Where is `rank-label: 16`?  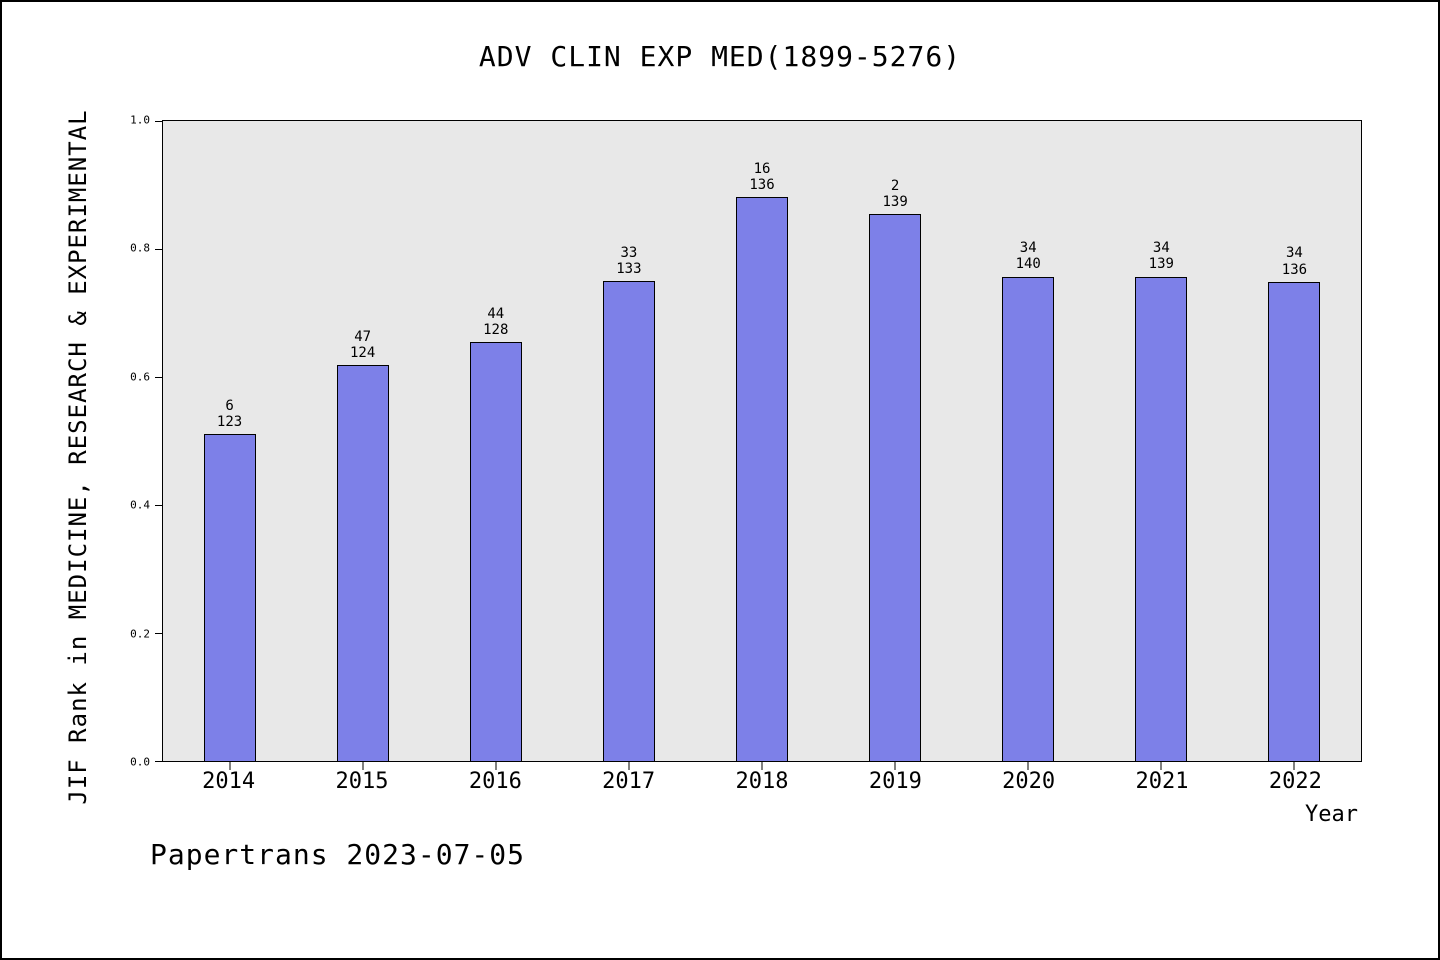
rank-label: 16 is located at coordinates (762, 168).